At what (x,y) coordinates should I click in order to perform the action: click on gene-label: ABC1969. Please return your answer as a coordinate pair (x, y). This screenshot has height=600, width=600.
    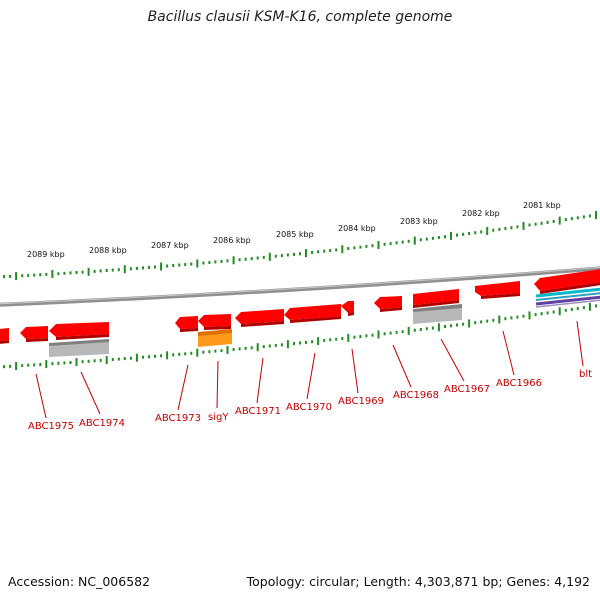
    Looking at the image, I should click on (361, 401).